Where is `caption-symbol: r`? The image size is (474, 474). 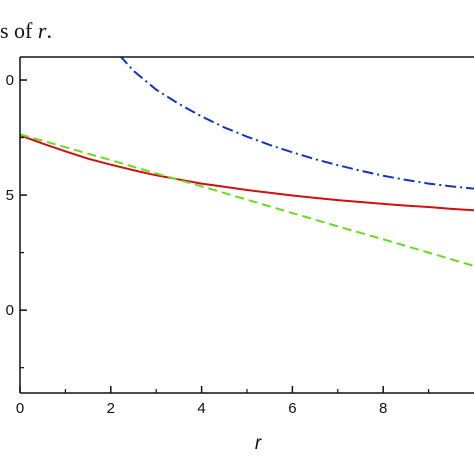 caption-symbol: r is located at coordinates (42, 30).